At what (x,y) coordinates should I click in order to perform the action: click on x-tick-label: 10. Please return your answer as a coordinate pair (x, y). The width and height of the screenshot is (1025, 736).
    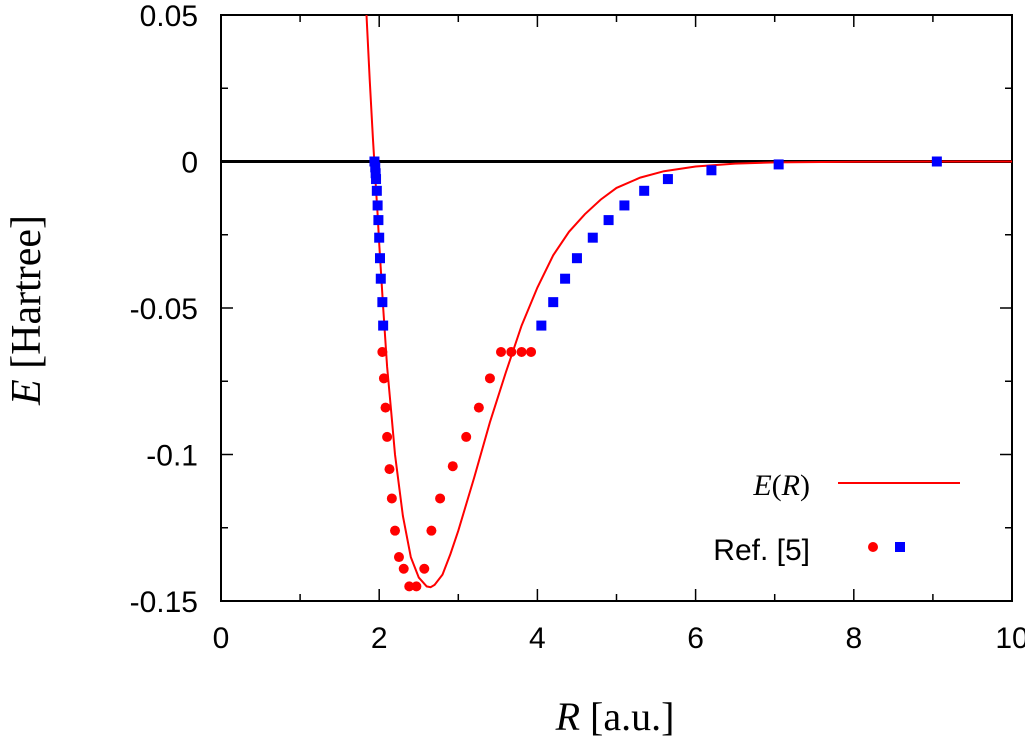
    Looking at the image, I should click on (1010, 638).